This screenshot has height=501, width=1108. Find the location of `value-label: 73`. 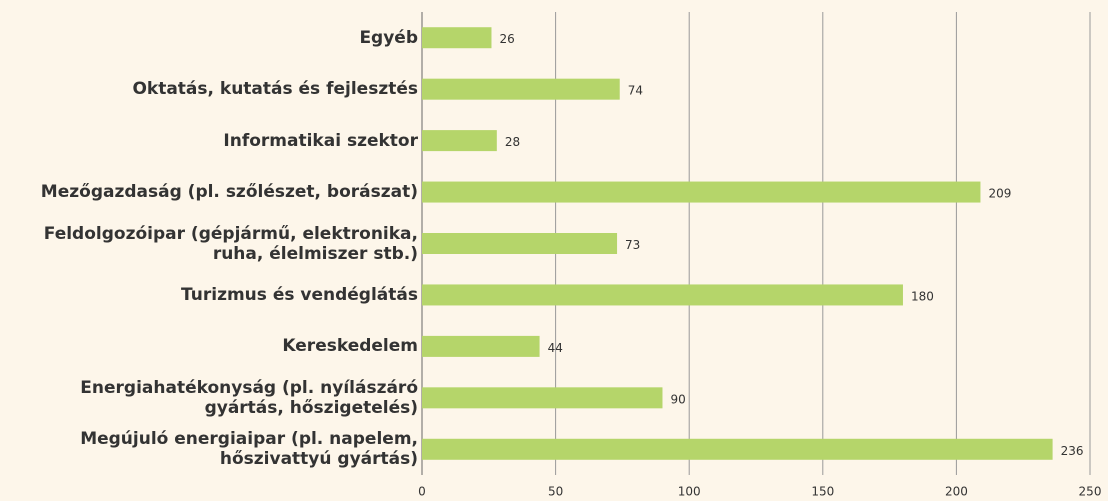

value-label: 73 is located at coordinates (632, 245).